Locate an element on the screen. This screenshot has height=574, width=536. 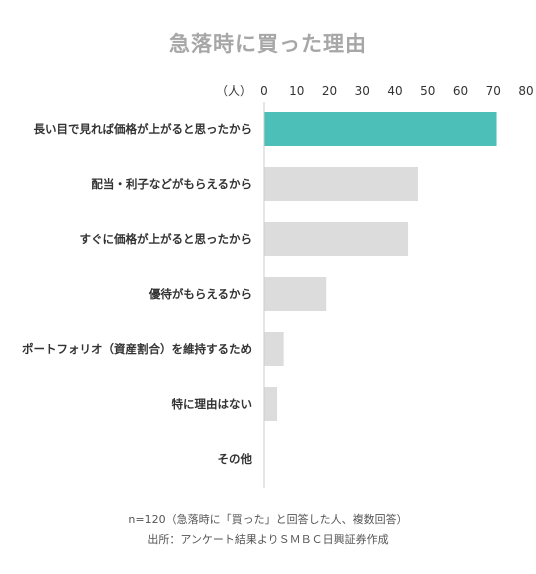
category-label: ポートフォリオ（資産割合）を維持するため is located at coordinates (137, 349).